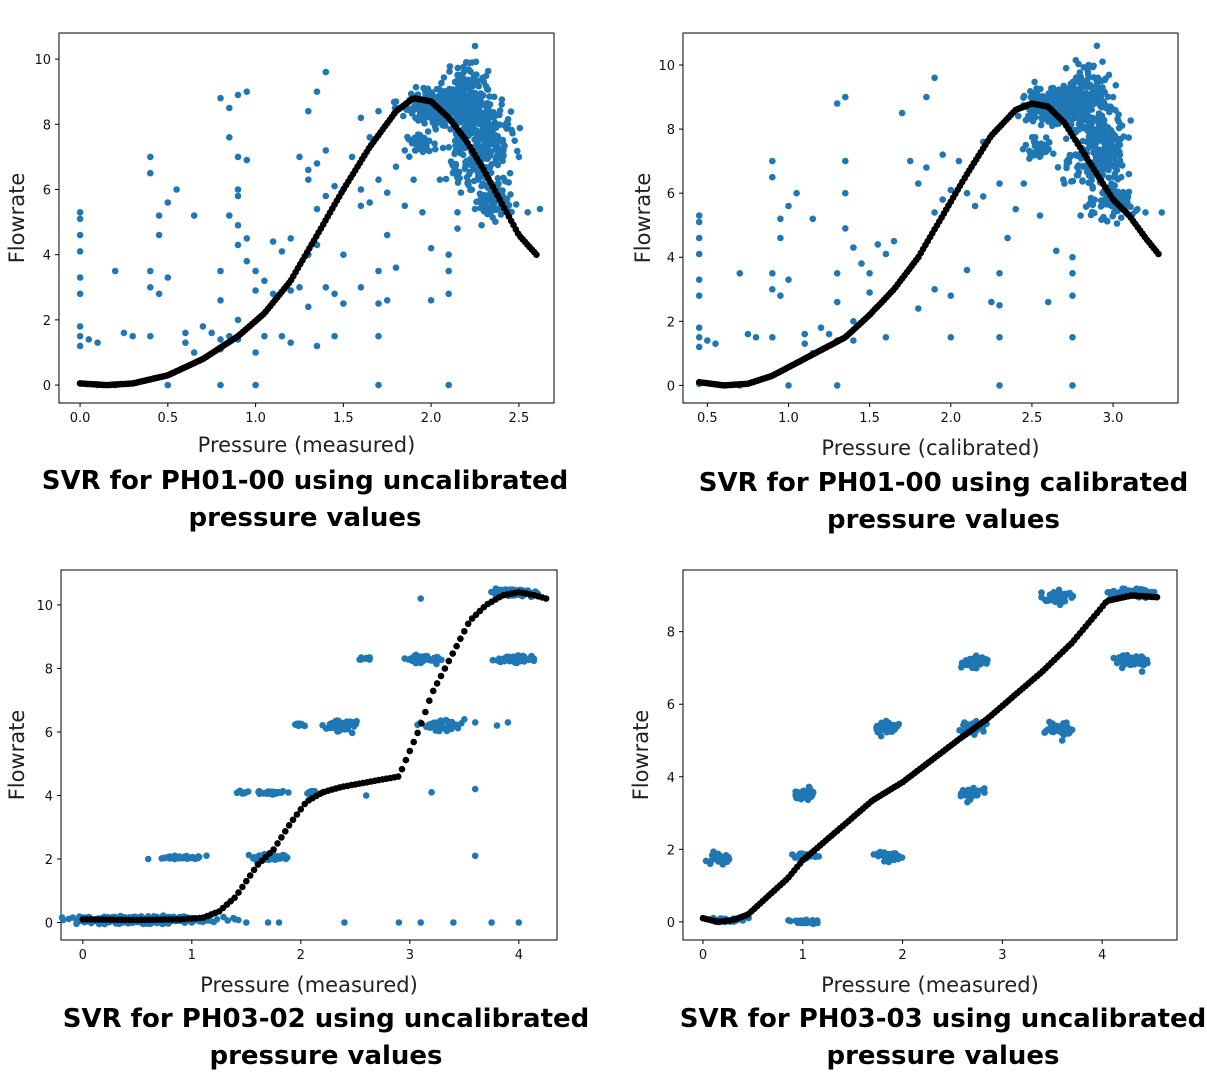  Describe the element at coordinates (17, 755) in the screenshot. I see `y-axis-label: Flowrate` at that location.